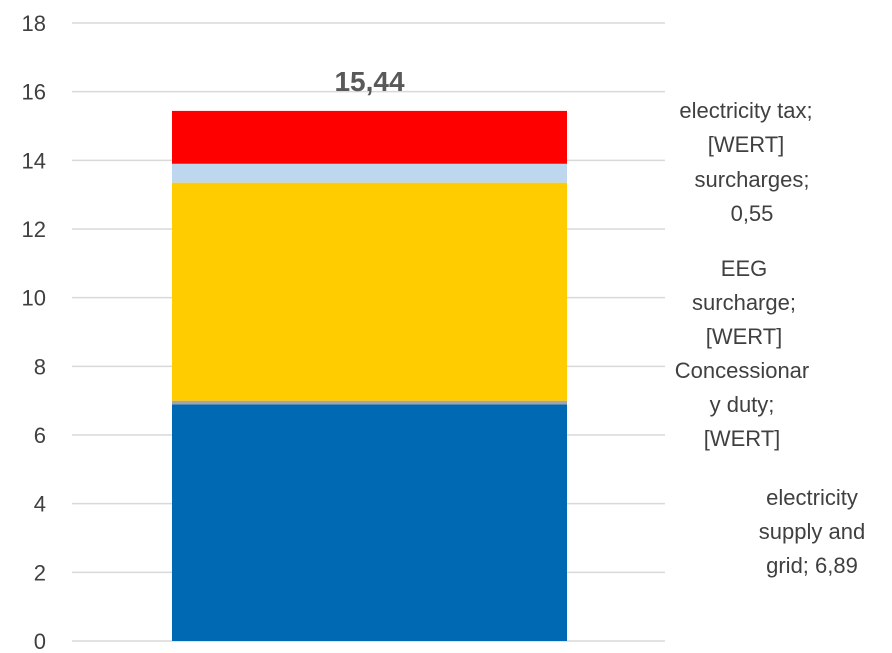 The width and height of the screenshot is (892, 653). Describe the element at coordinates (369, 137) in the screenshot. I see `bar-segment-electricity-tax` at that location.